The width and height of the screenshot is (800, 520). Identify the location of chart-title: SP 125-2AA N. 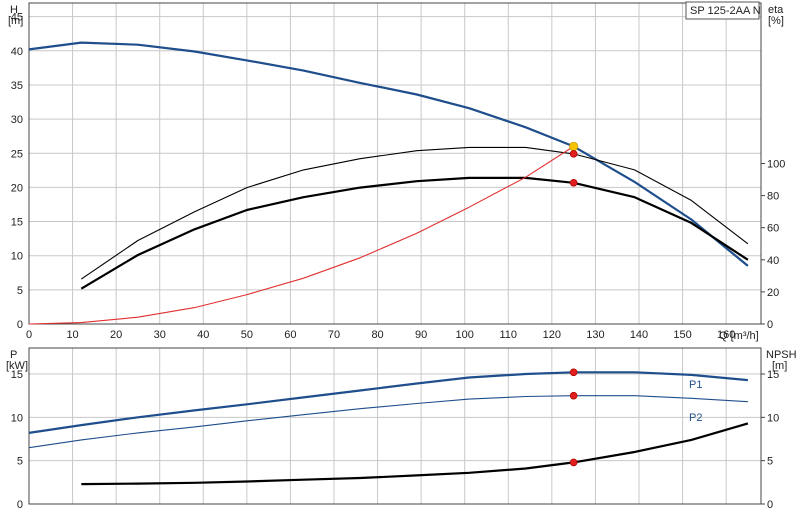
(725, 11).